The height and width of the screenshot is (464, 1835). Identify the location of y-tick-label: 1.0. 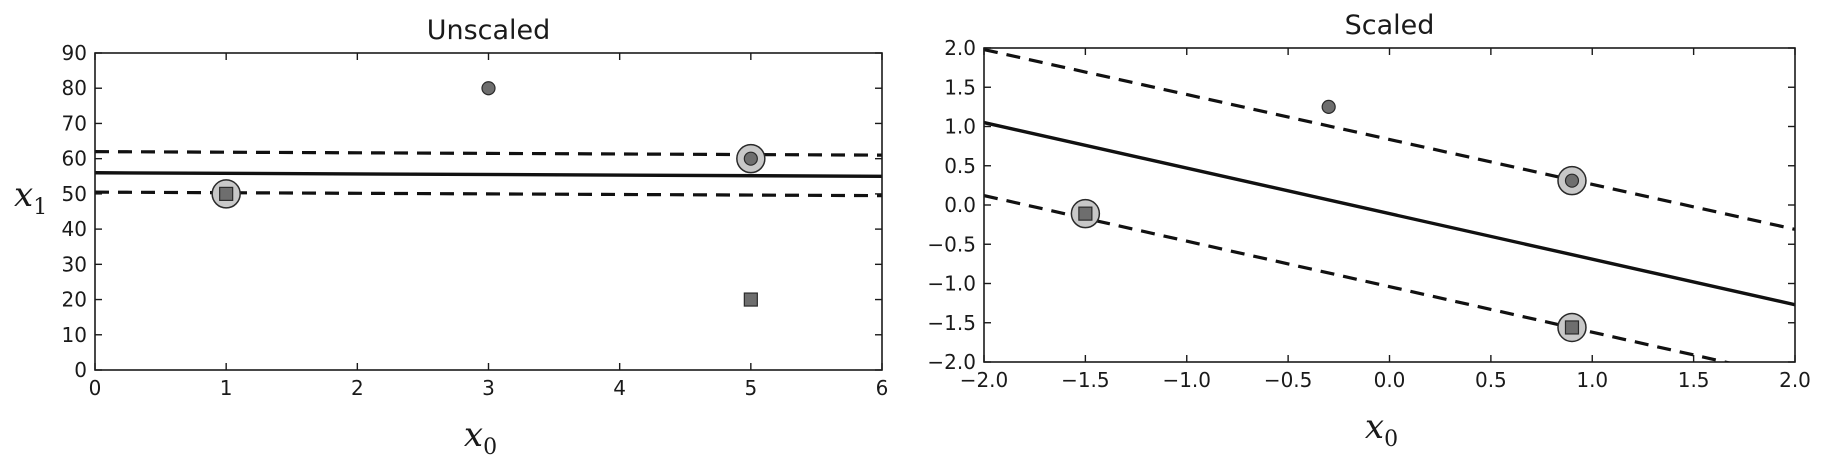
(960, 127).